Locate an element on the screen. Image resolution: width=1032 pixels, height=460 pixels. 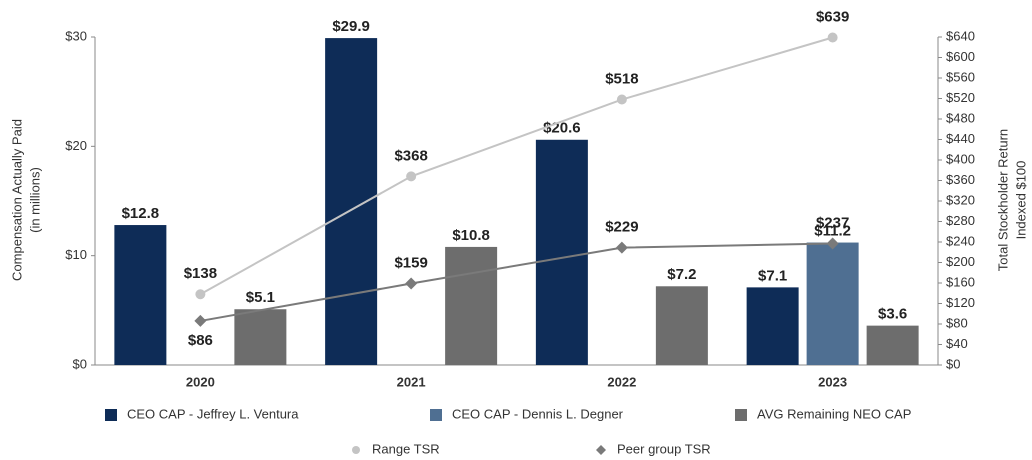
point-value-label: $138 is located at coordinates (200, 273).